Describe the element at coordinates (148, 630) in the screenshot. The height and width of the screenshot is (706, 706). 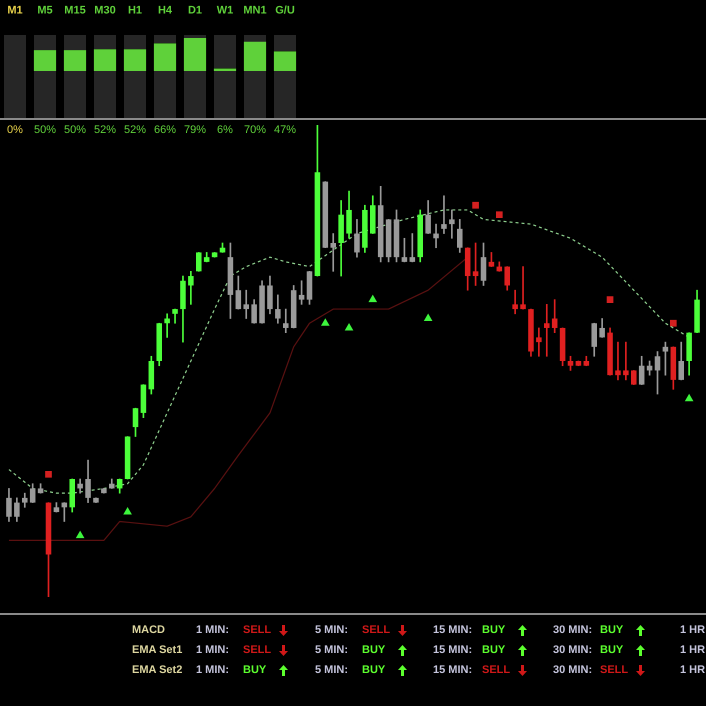
I see `text: MACD` at that location.